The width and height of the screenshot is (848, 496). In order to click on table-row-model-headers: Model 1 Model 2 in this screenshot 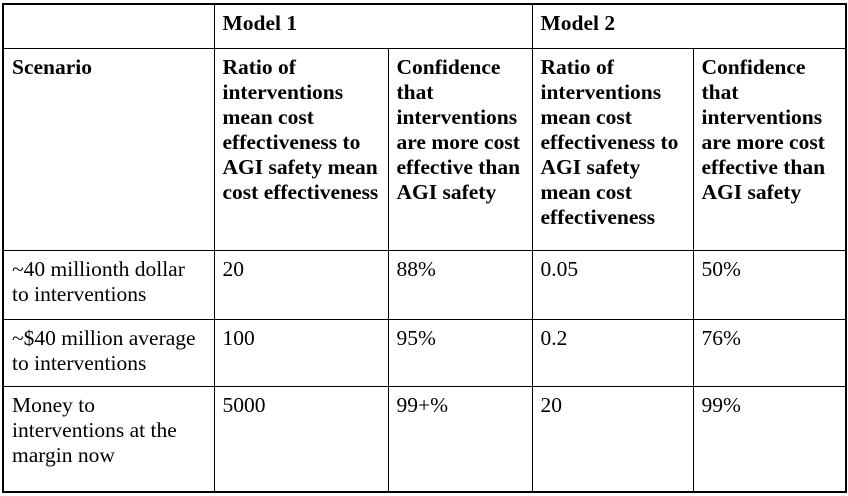, I will do `click(424, 26)`.